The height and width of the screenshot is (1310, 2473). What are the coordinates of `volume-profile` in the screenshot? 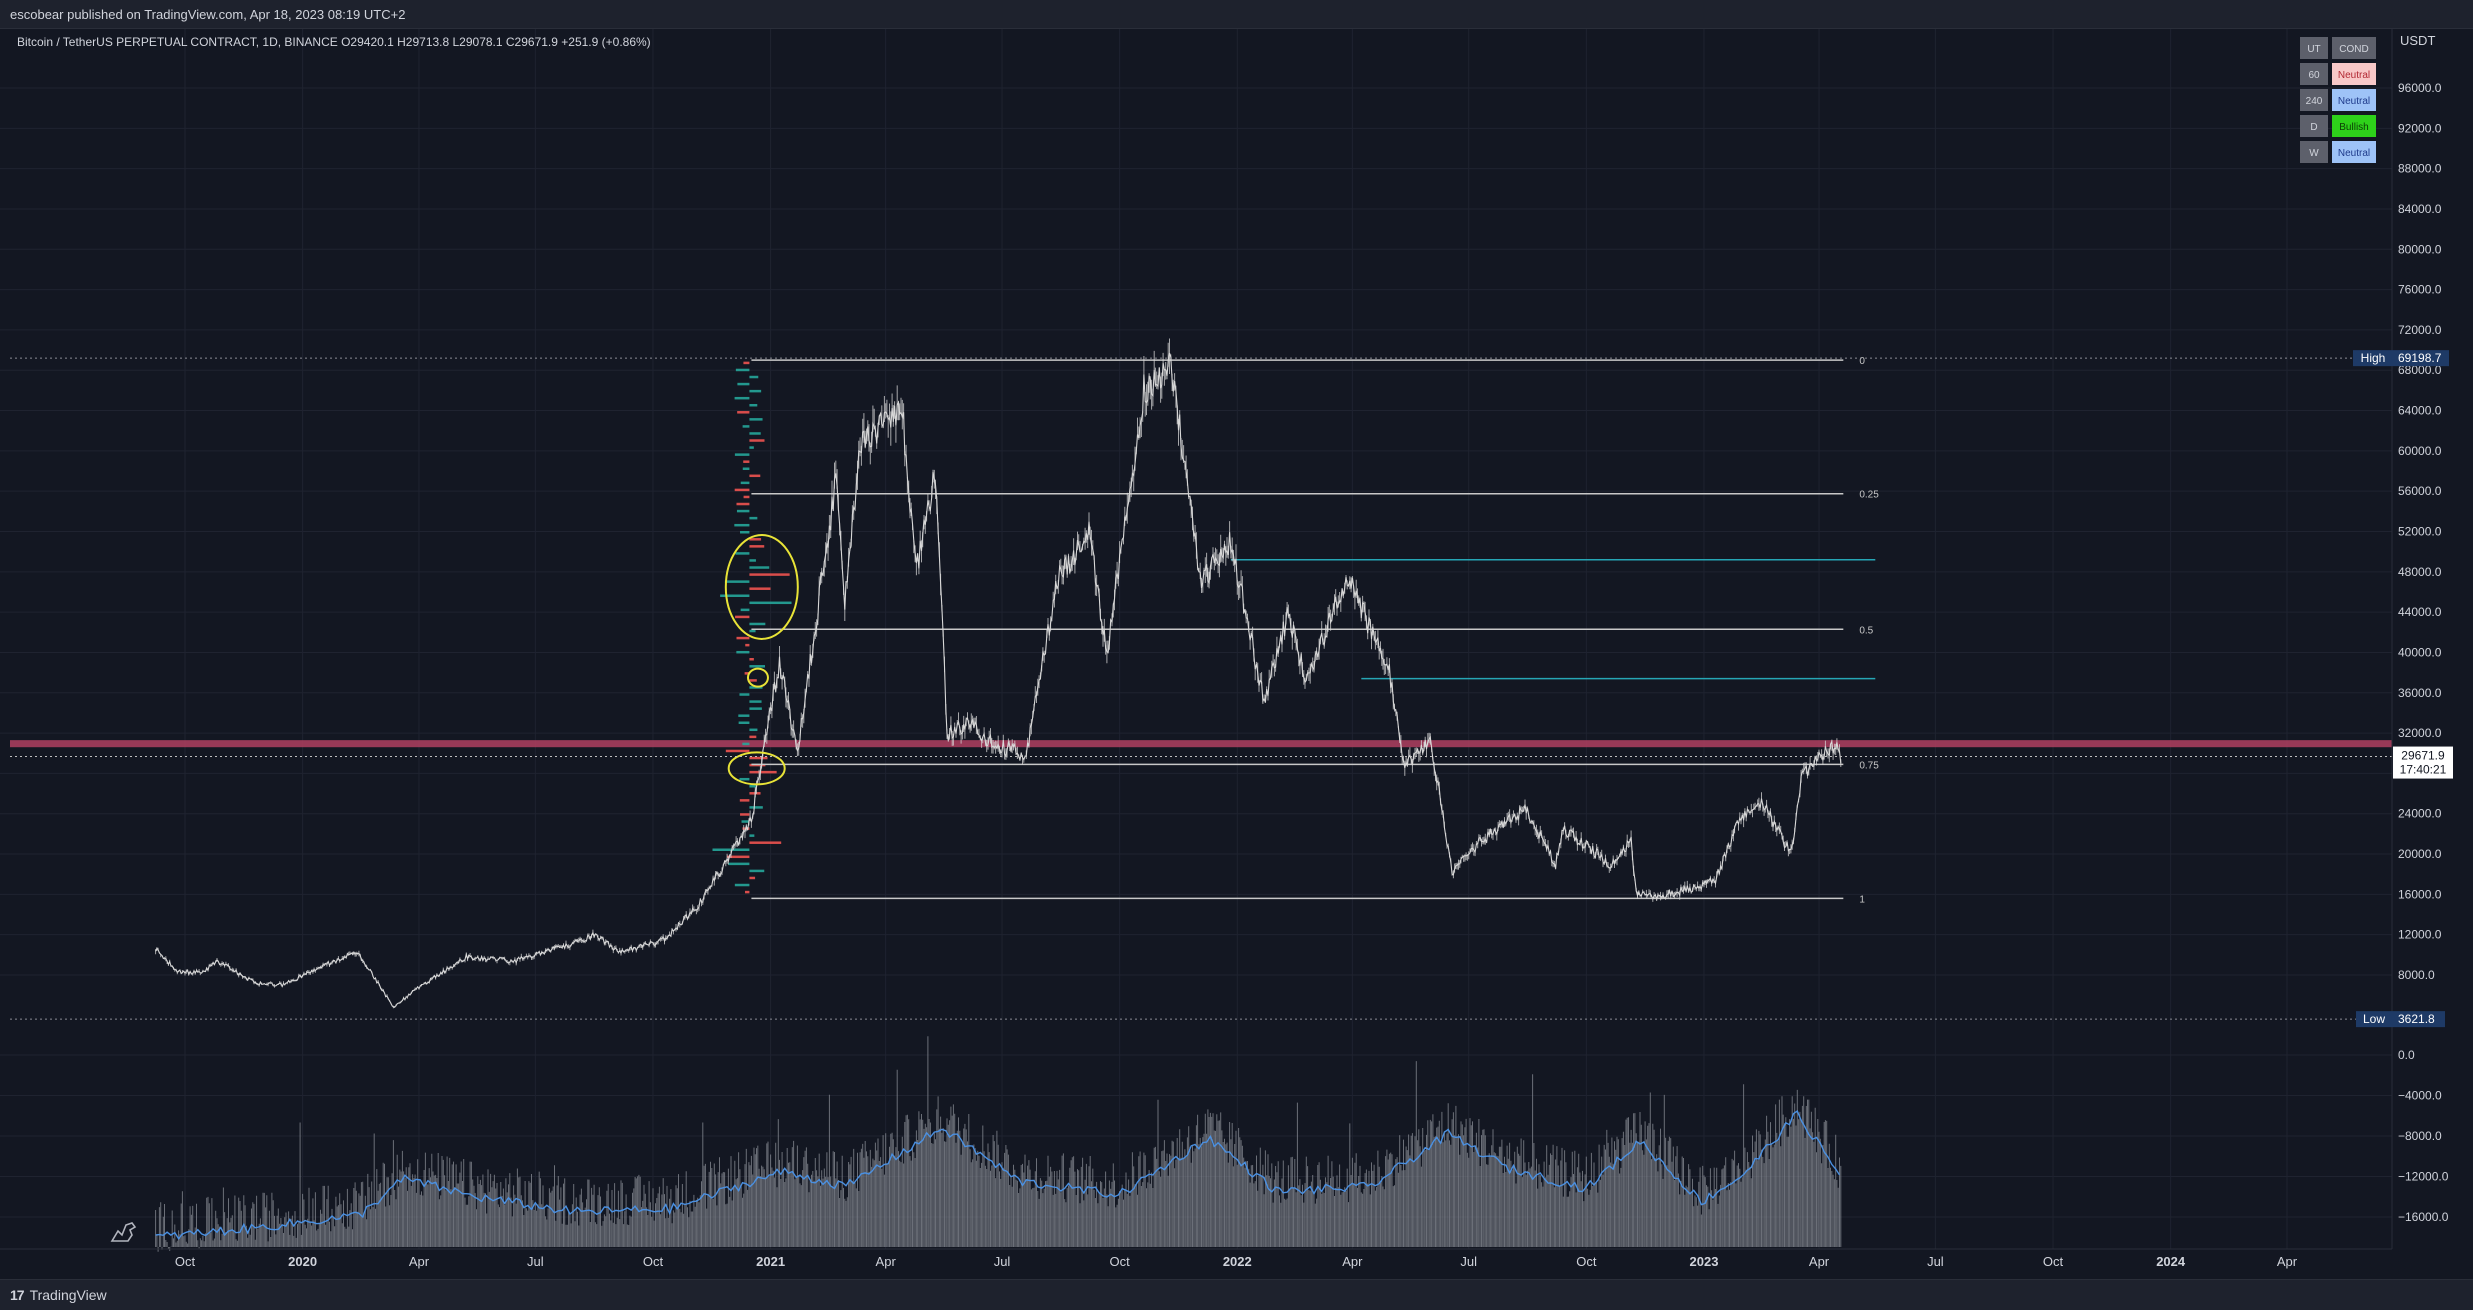 It's located at (752, 627).